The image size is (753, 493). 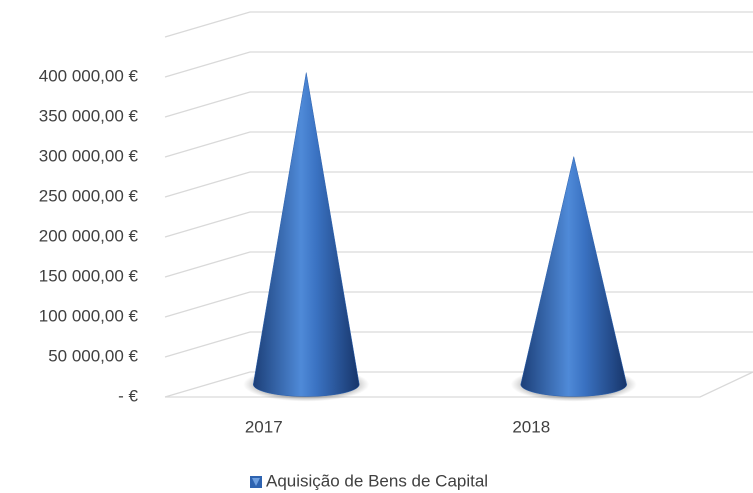 What do you see at coordinates (89, 315) in the screenshot?
I see `y-tick-label: 100 000,00 €` at bounding box center [89, 315].